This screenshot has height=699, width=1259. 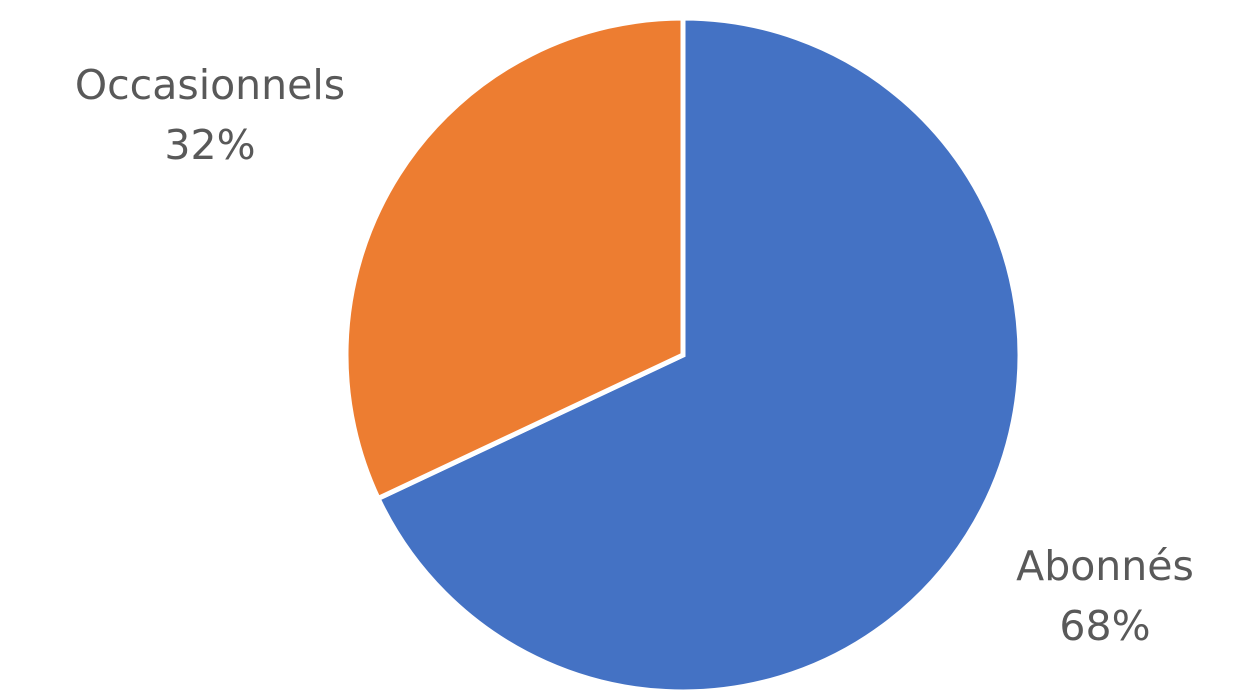 I want to click on data-label-abonnes: Abonnés 68%, so click(x=1105, y=596).